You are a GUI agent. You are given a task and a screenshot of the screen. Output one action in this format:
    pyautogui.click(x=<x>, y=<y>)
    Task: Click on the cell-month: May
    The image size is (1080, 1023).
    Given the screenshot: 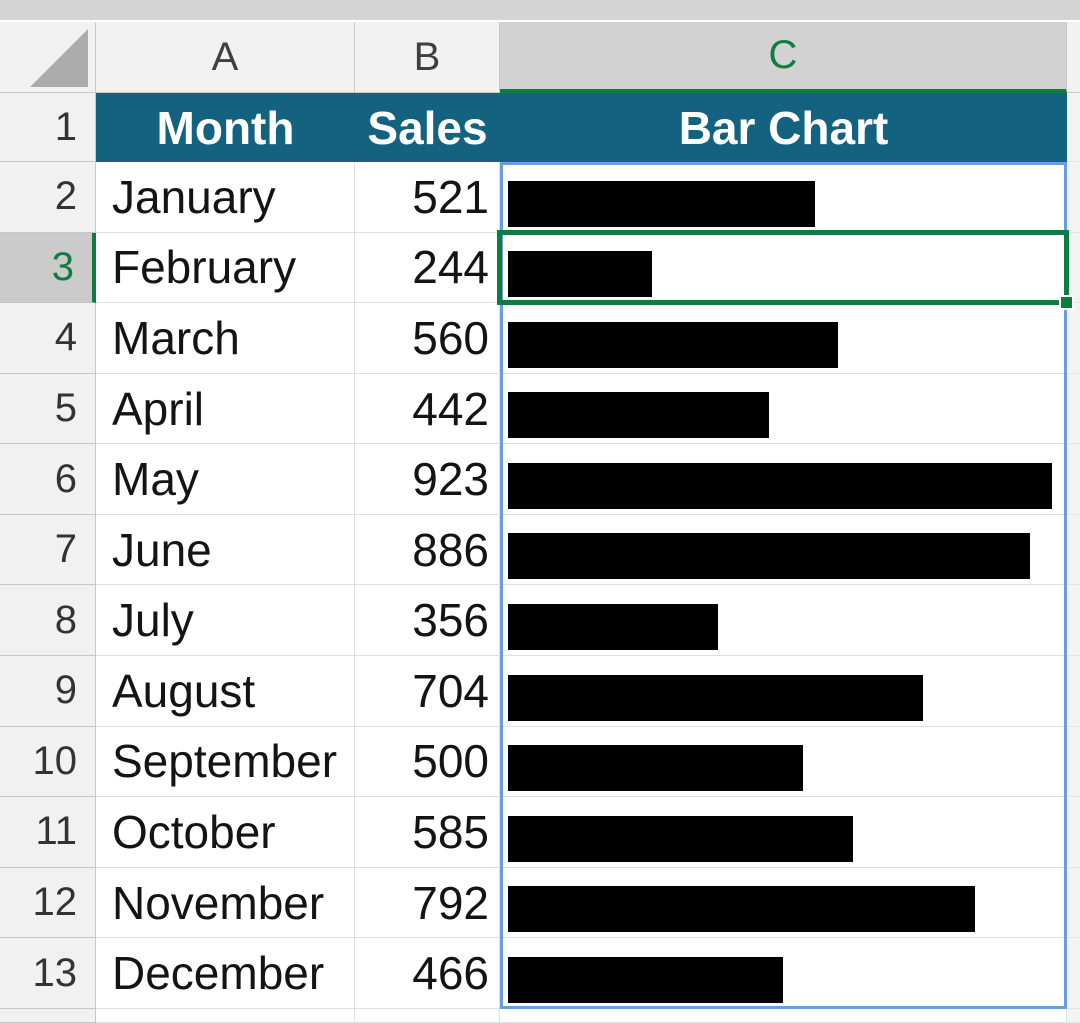 What is the action you would take?
    pyautogui.click(x=225, y=479)
    